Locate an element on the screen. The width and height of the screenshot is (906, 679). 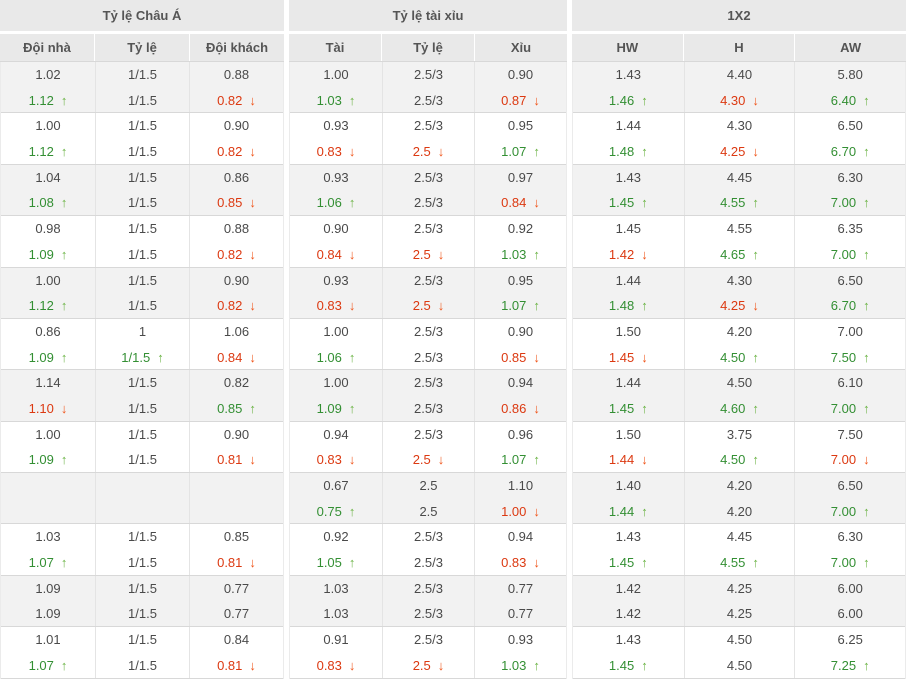
odds-cell: 1.03 is located at coordinates (336, 613).